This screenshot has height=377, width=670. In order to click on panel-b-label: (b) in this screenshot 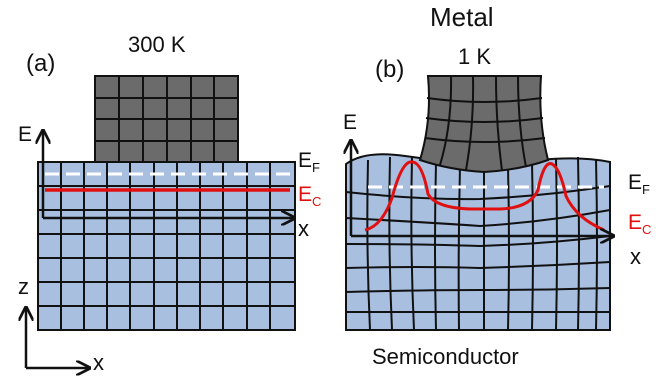, I will do `click(390, 69)`.